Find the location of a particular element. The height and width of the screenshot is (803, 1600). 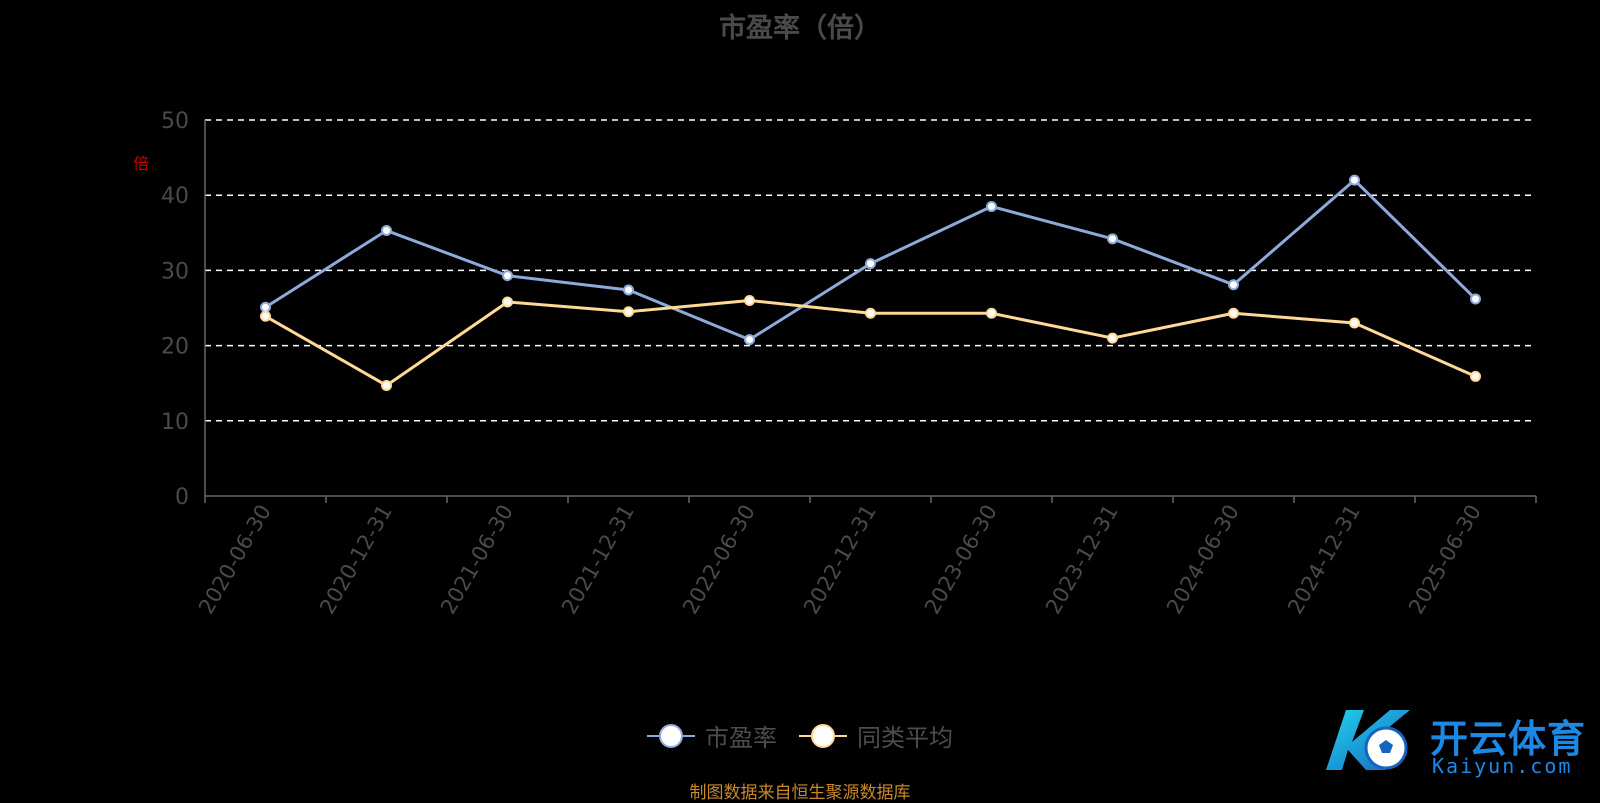

x-tick-label: 2023-12-31 is located at coordinates (1082, 560).